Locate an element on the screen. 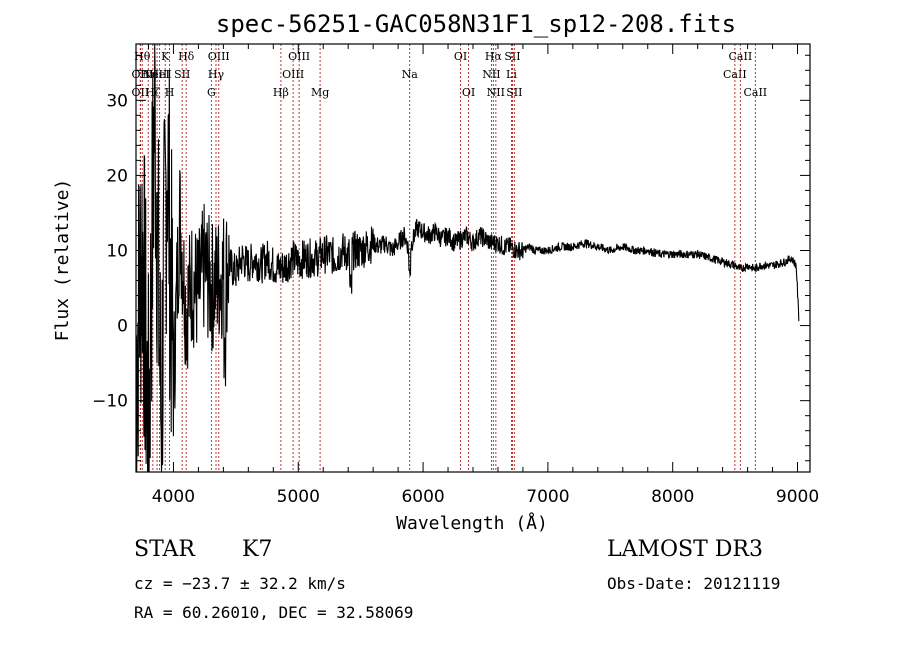 This screenshot has width=900, height=649. line-marker-label: Na is located at coordinates (410, 74).